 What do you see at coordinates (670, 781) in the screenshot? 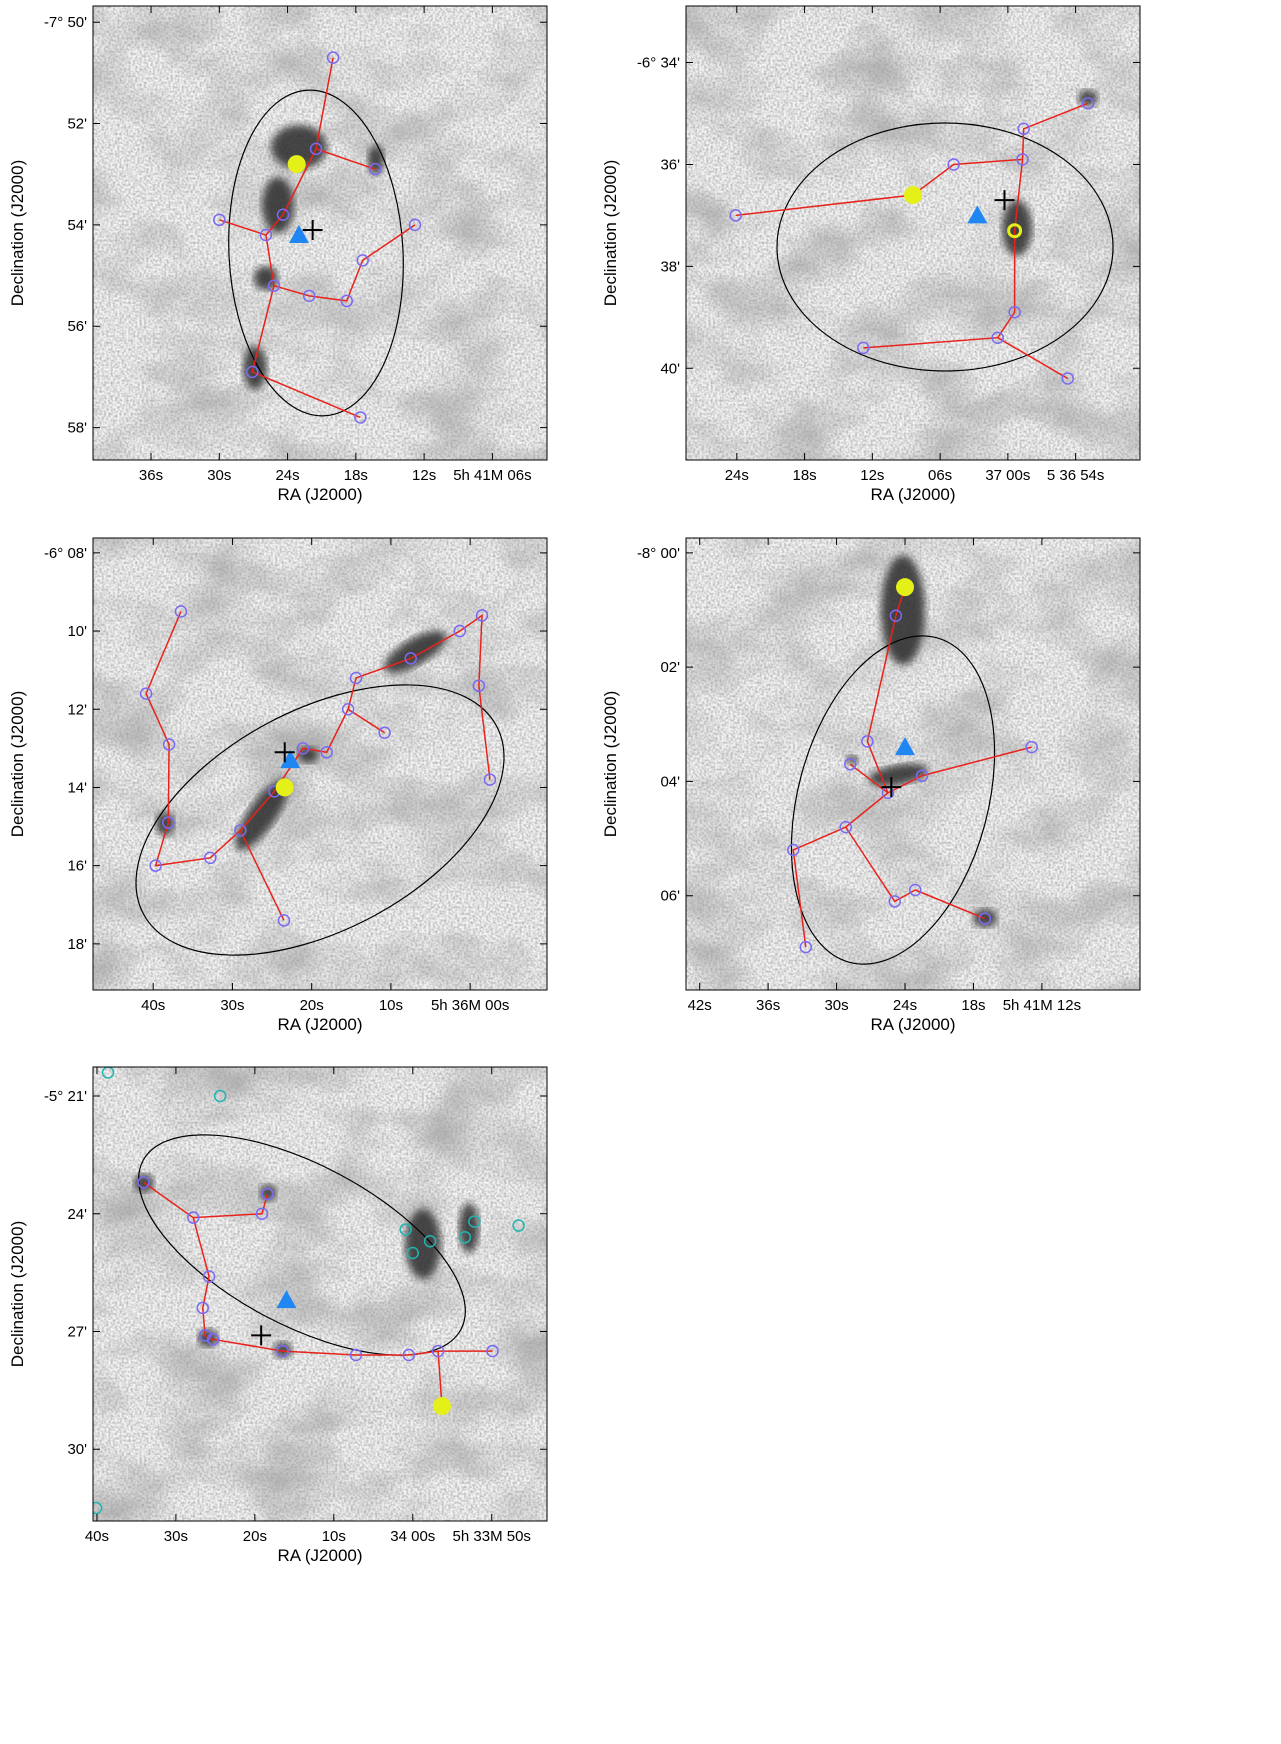
I see `y-tick-label: 04'` at bounding box center [670, 781].